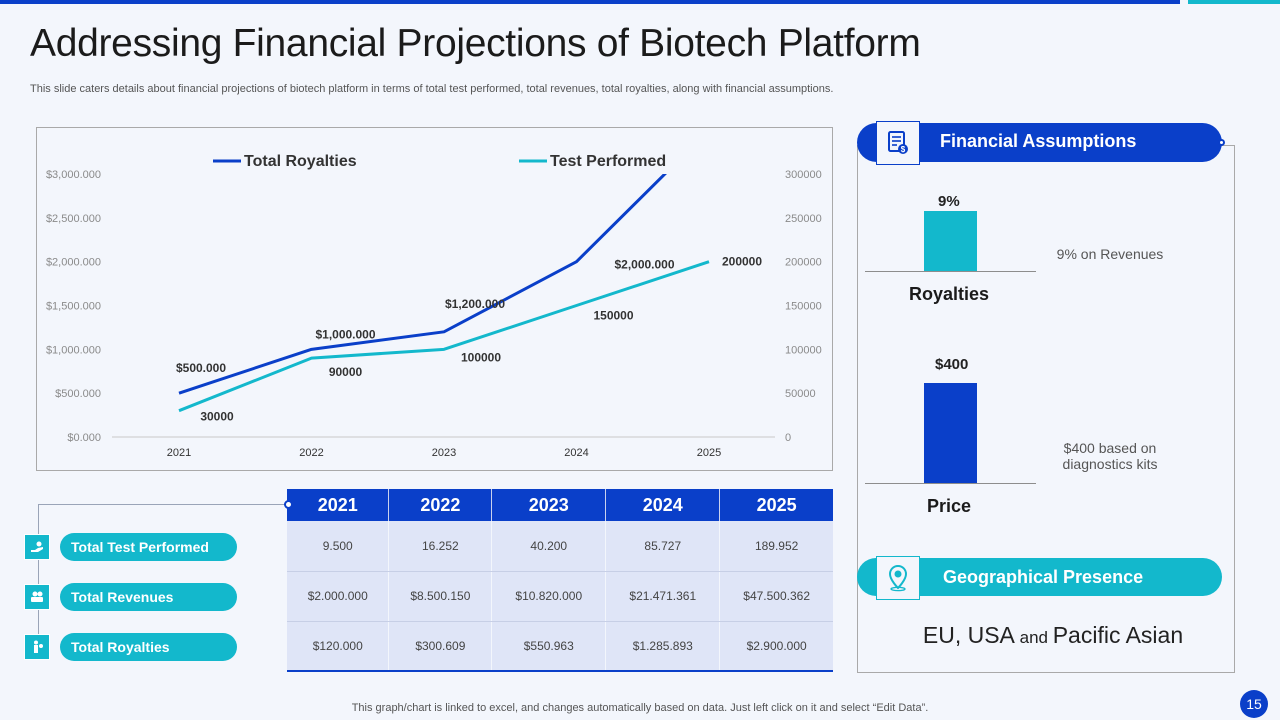 The image size is (1280, 720). Describe the element at coordinates (288, 504) in the screenshot. I see `connector-dot` at that location.